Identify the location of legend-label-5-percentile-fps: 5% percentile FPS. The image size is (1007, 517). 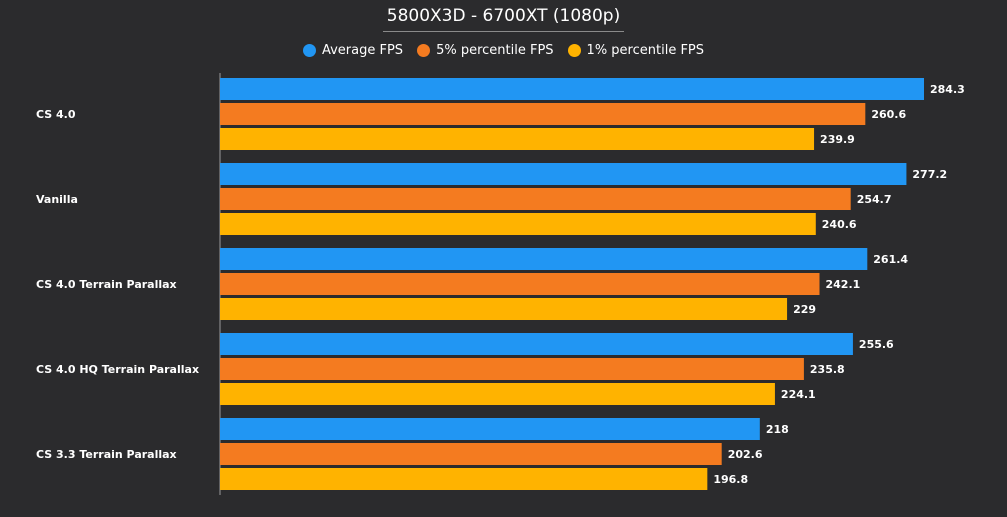
(495, 50).